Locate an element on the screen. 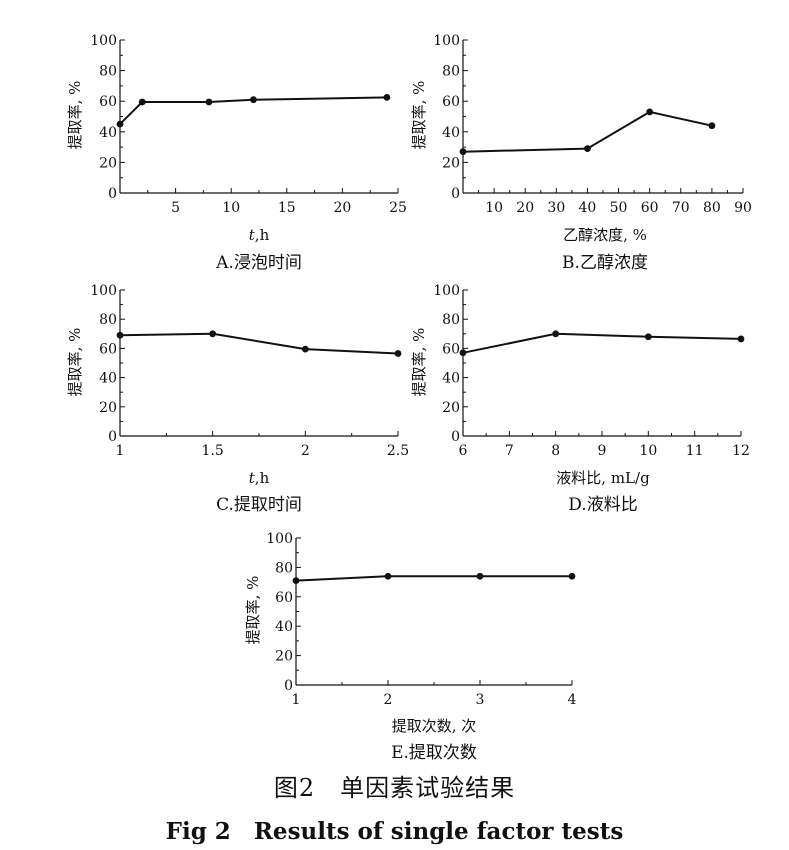 This screenshot has height=850, width=789. chart-d-y-axis-label: 提取率, % is located at coordinates (419, 362).